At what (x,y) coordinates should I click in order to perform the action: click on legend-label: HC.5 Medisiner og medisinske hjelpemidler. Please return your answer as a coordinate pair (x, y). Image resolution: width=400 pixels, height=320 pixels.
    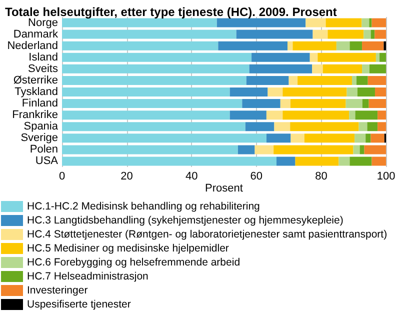
    Looking at the image, I should click on (128, 248).